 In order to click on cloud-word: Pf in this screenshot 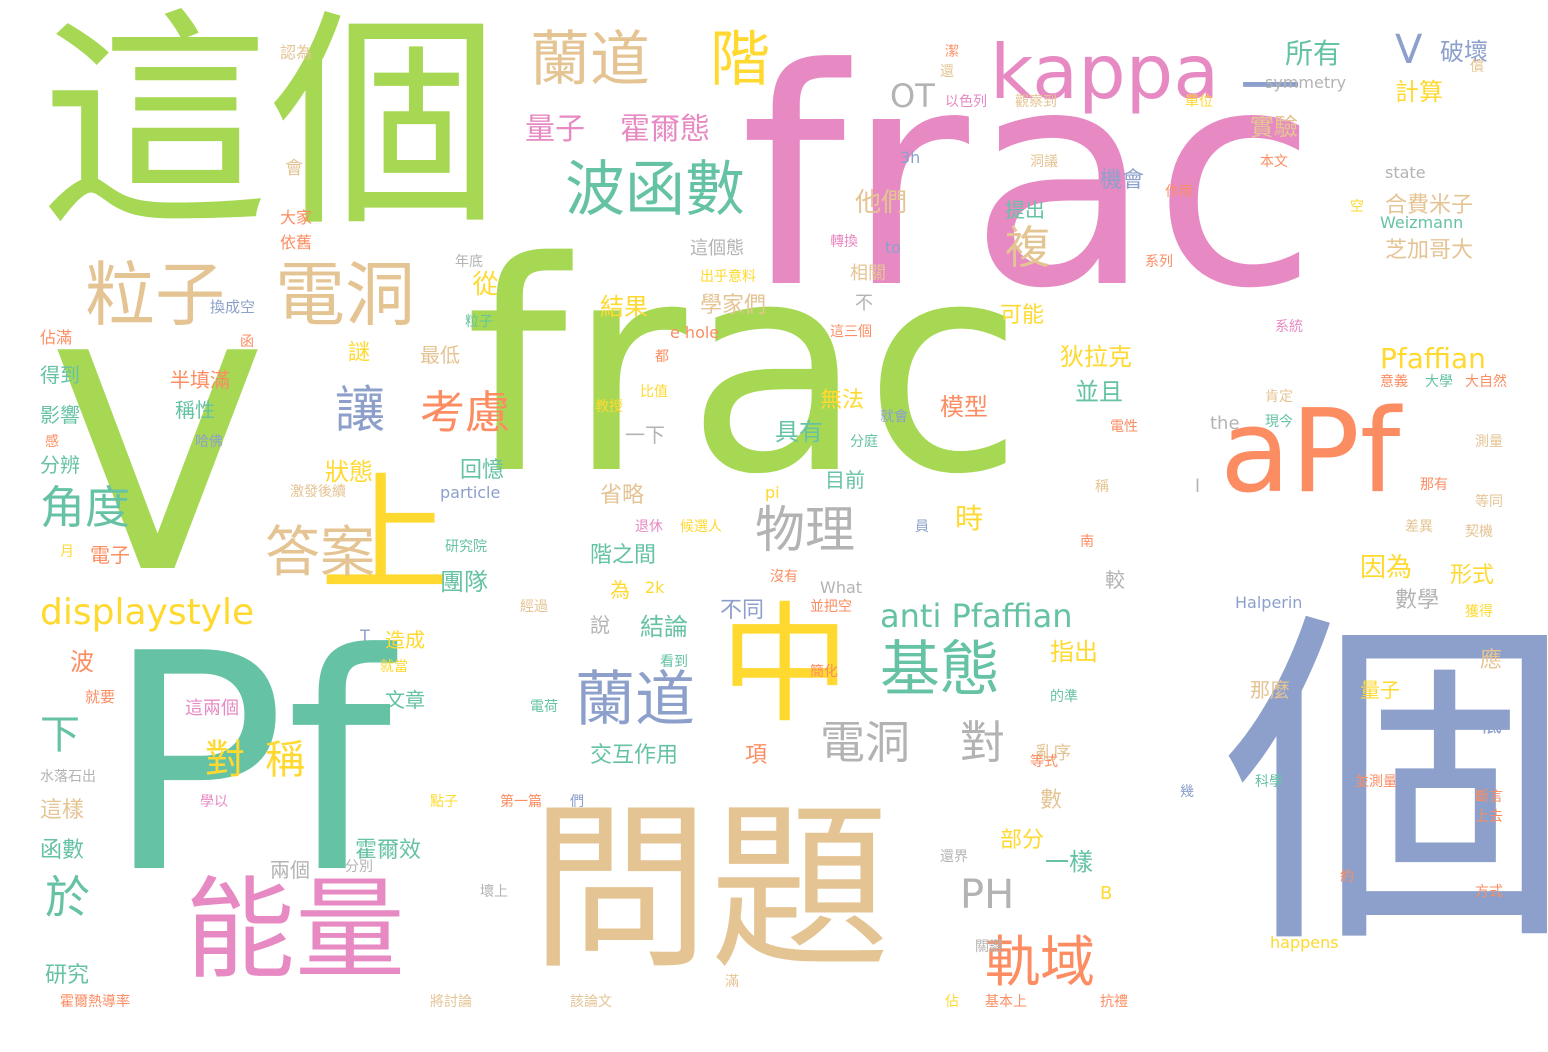, I will do `click(248, 764)`.